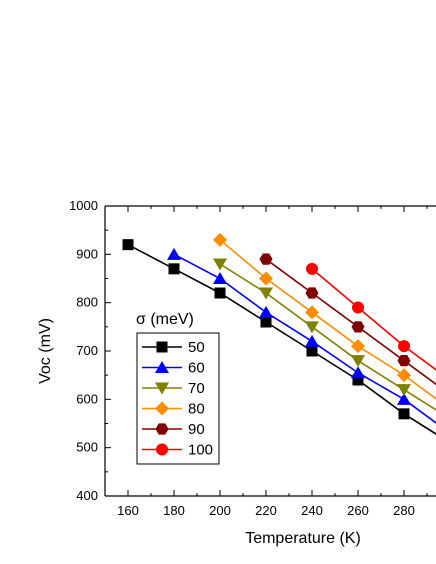  I want to click on y-tick-label: 400, so click(87, 495).